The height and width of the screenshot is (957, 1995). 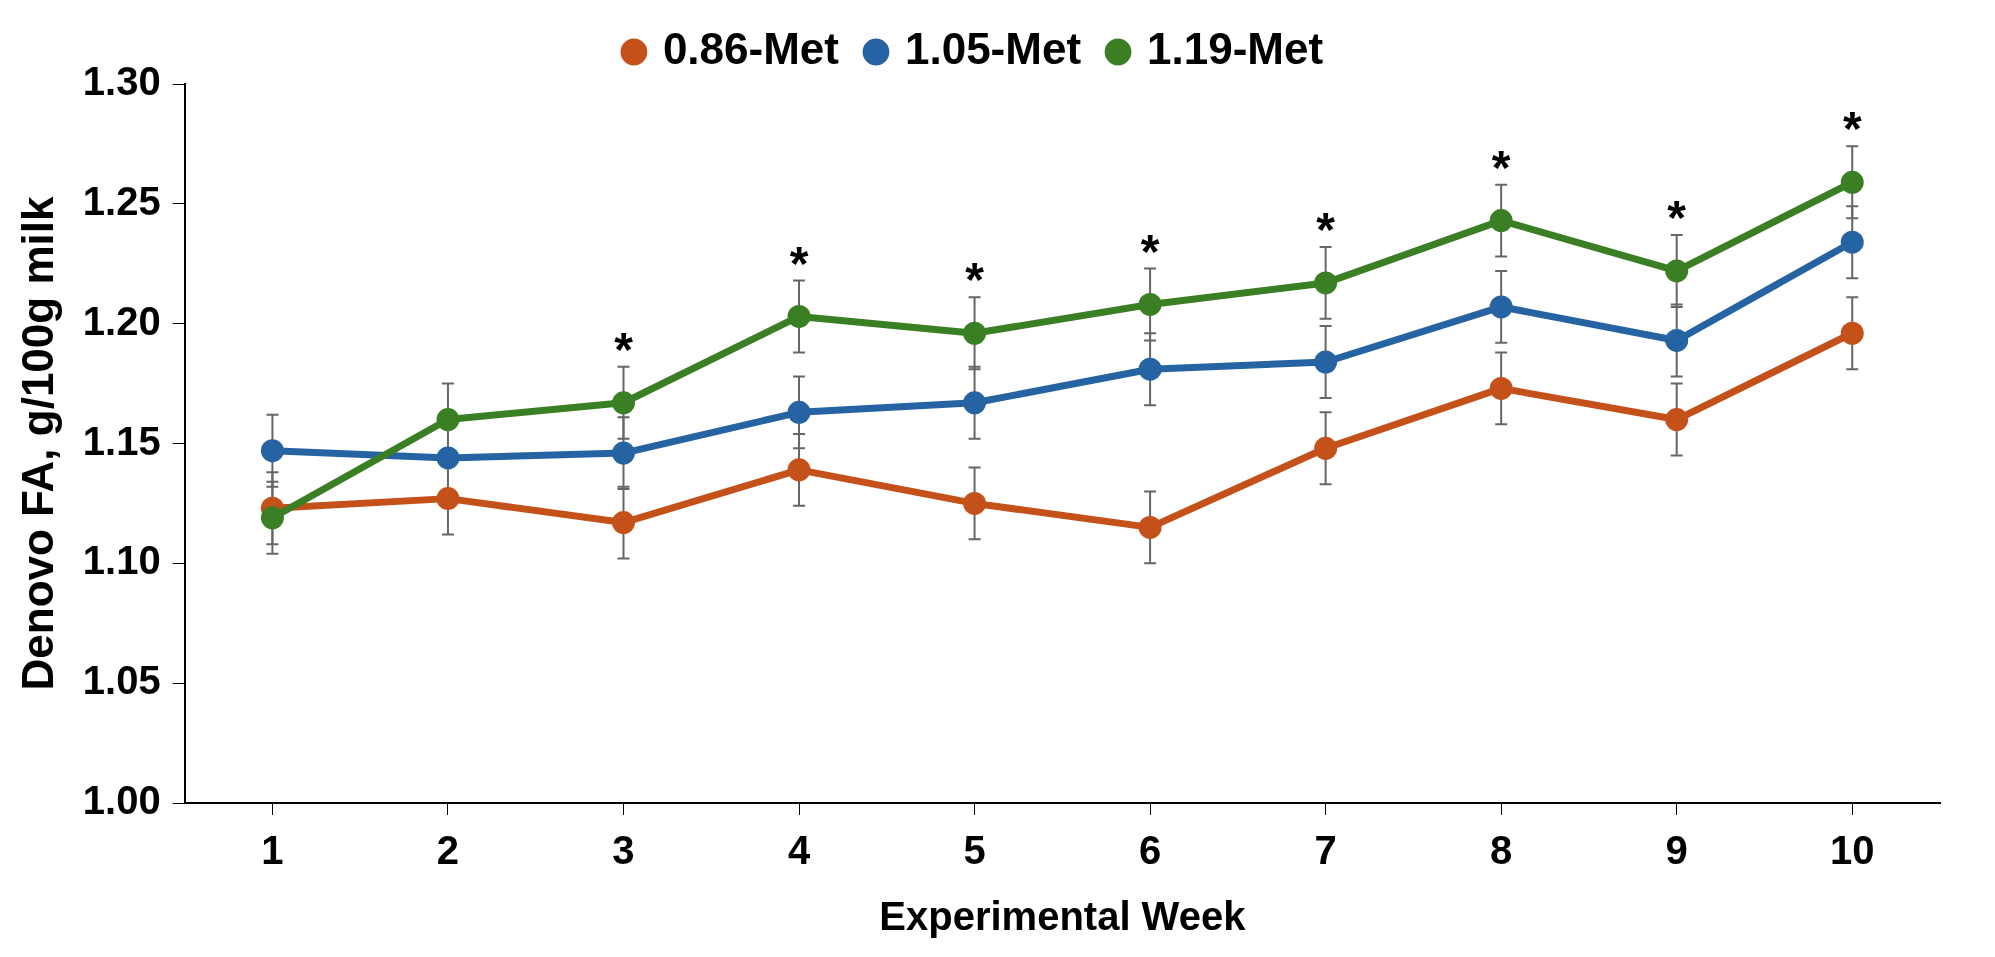 I want to click on y-tick-label: 1.25, so click(x=121, y=200).